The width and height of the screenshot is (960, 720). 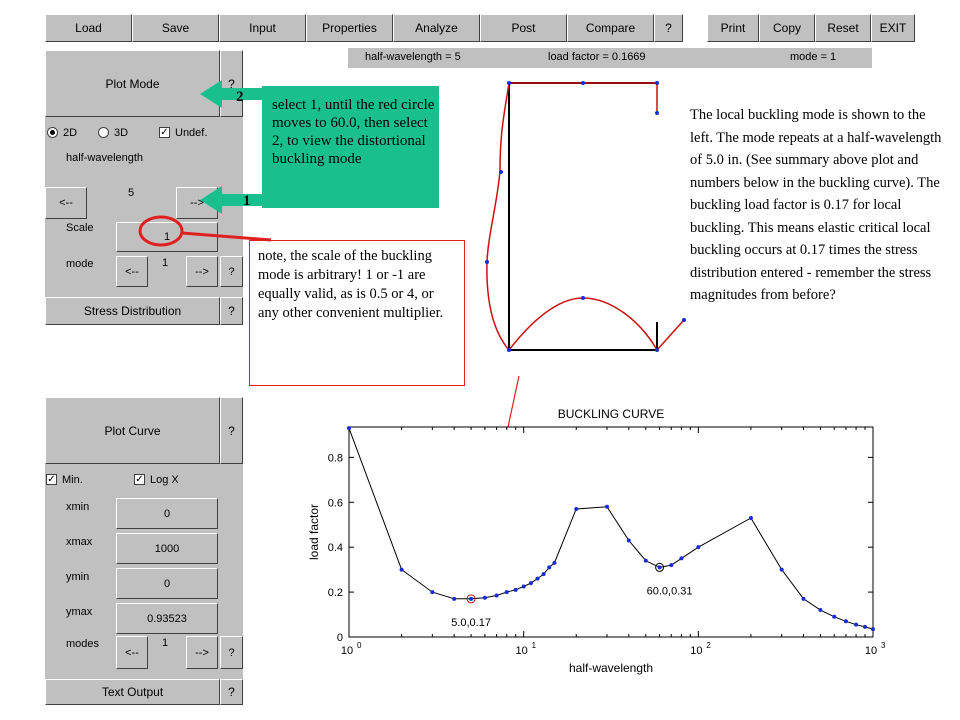 What do you see at coordinates (523, 28) in the screenshot?
I see `post-button: Post` at bounding box center [523, 28].